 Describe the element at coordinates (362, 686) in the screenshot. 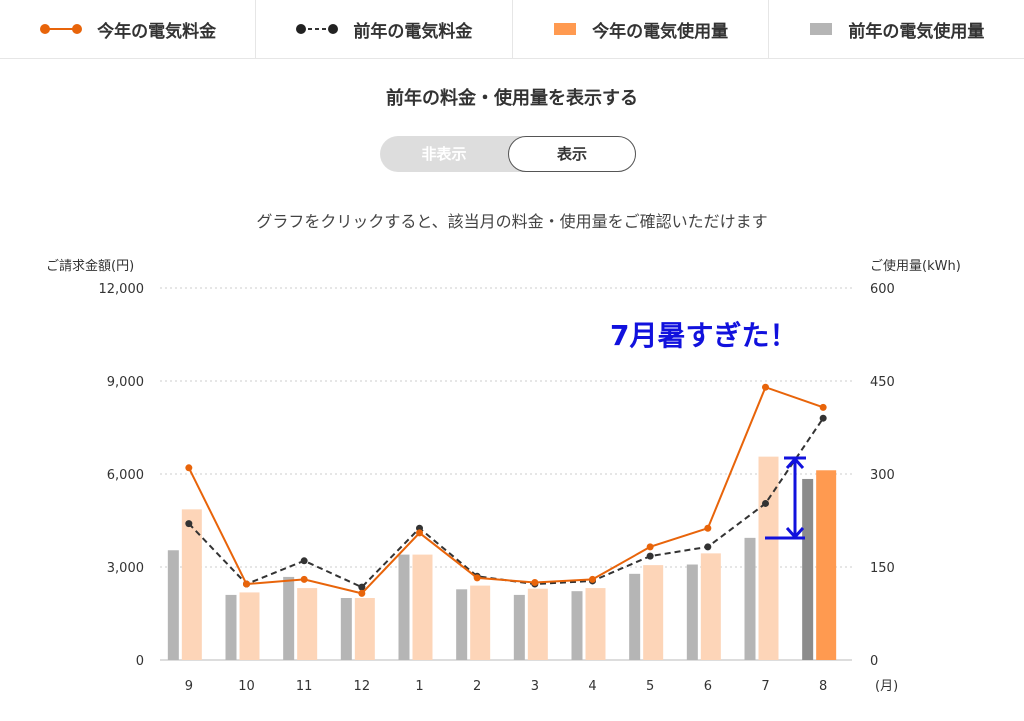

I see `x-tick-label: 12` at that location.